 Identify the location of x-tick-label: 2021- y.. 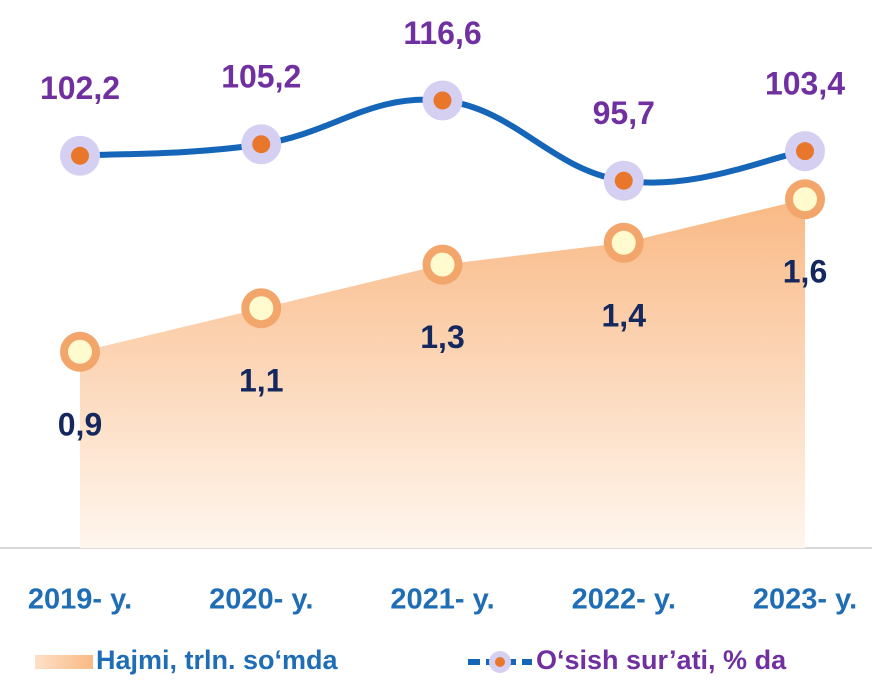
(442, 600).